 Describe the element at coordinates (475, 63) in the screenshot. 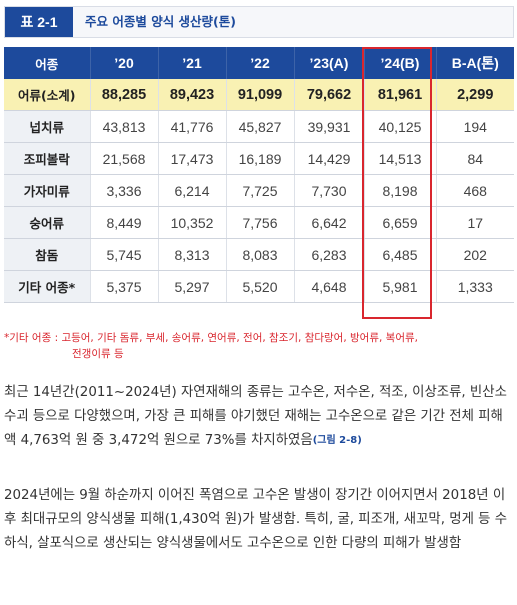

I see `column-header: B-A(톤)` at that location.